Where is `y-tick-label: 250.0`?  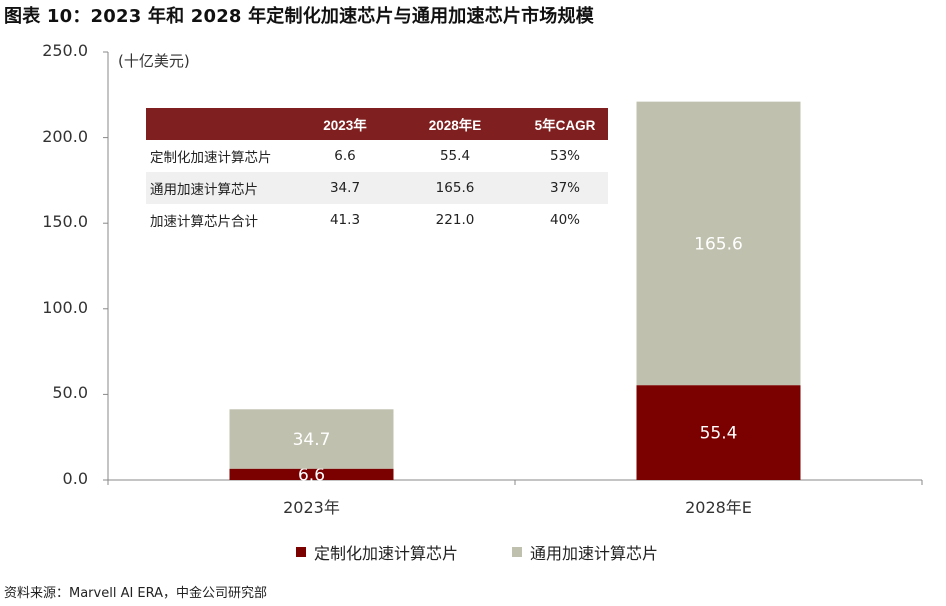 y-tick-label: 250.0 is located at coordinates (65, 50).